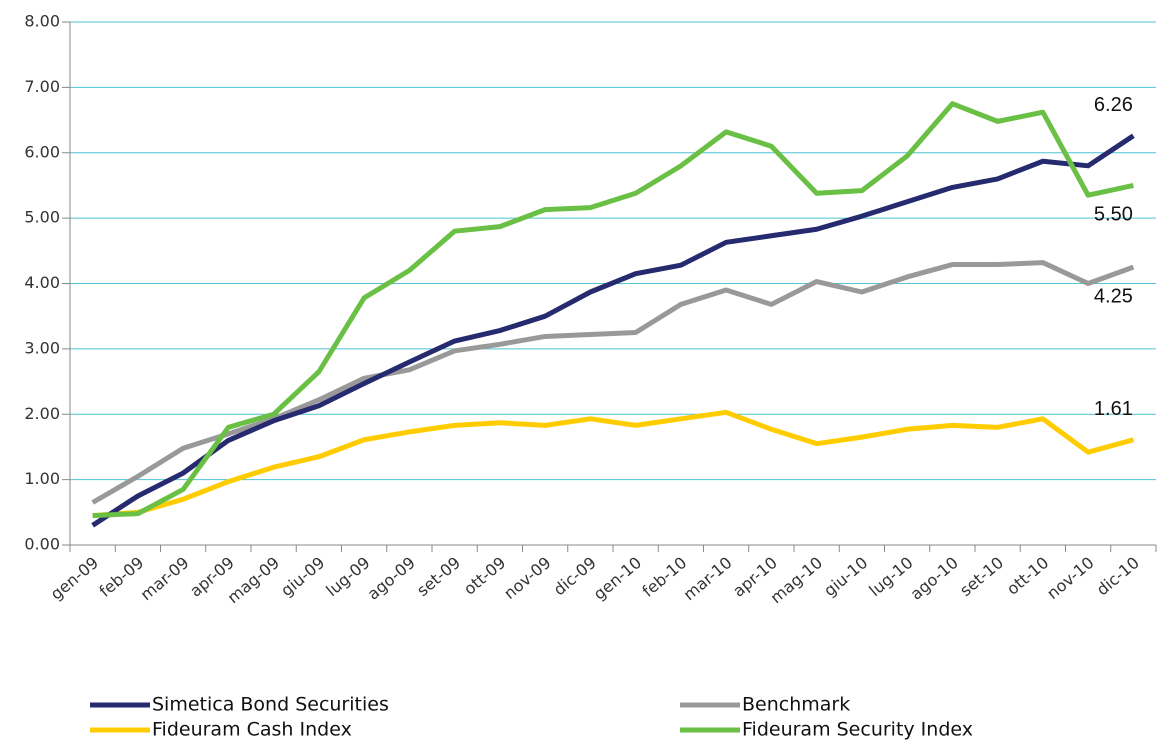  What do you see at coordinates (527, 578) in the screenshot?
I see `x-tick-label: nov-09` at bounding box center [527, 578].